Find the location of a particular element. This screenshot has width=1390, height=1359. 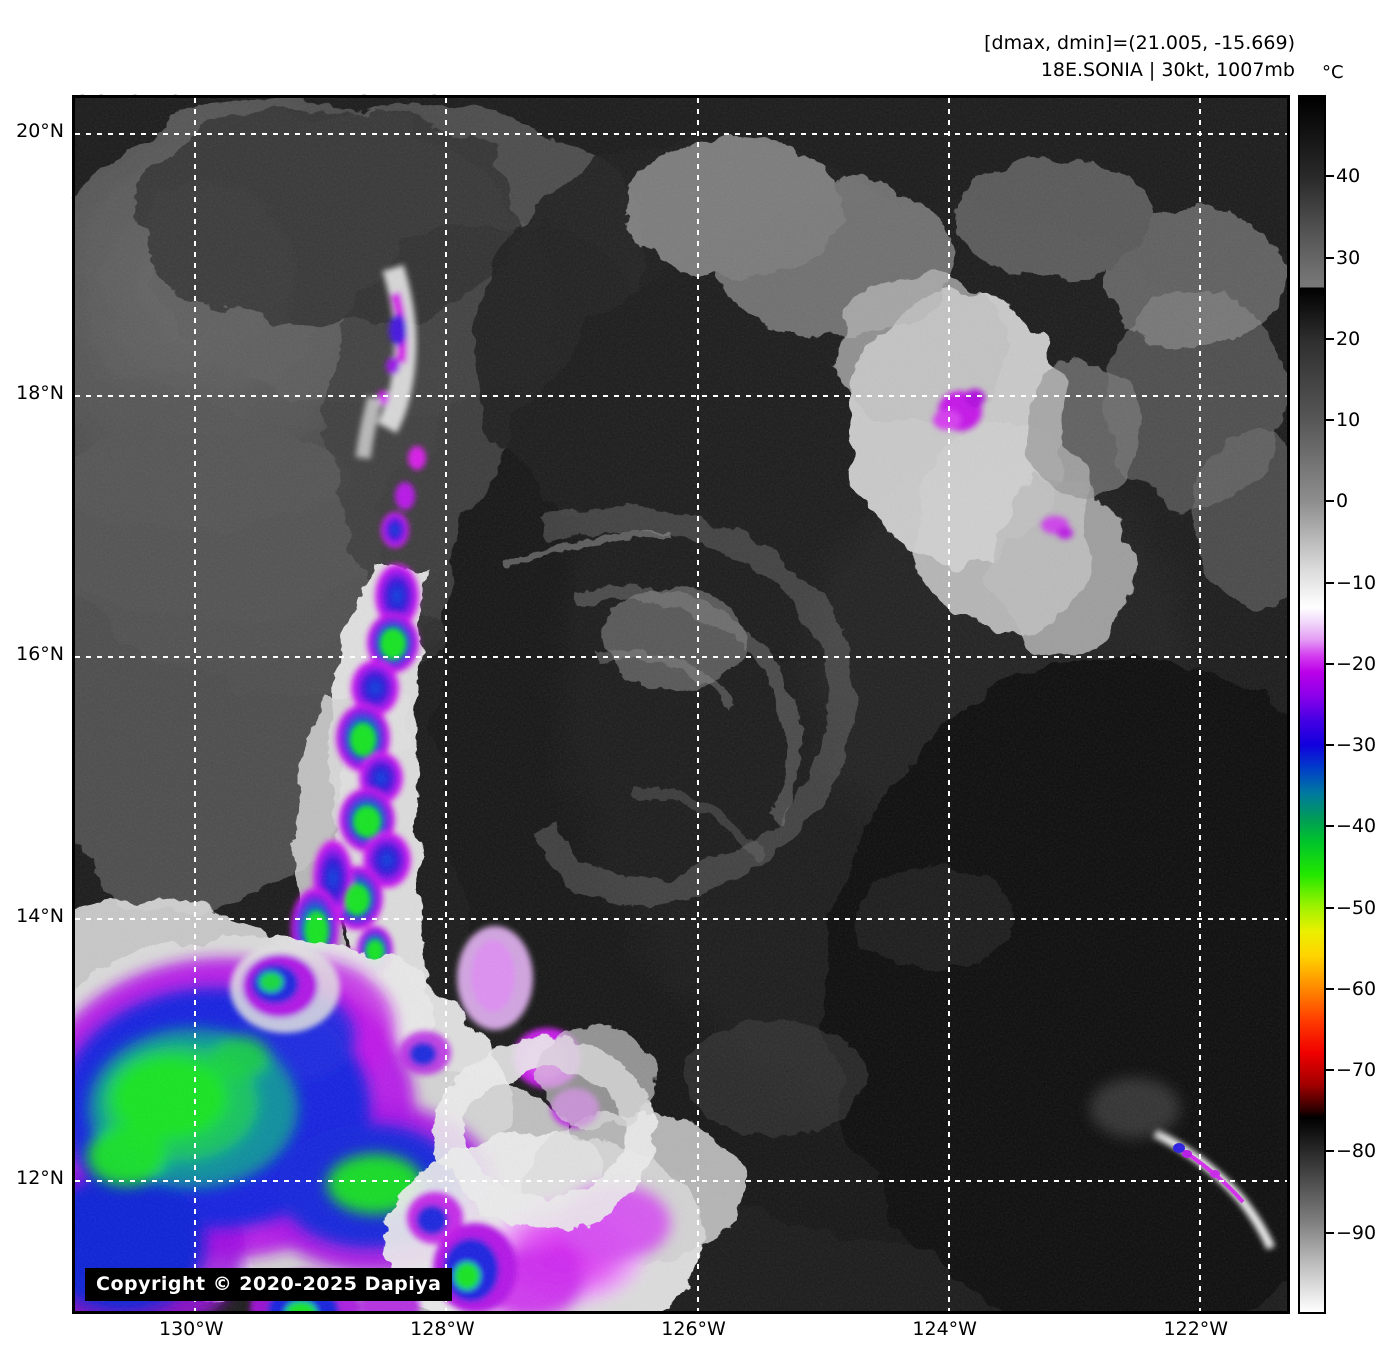

colorbar-tick-labels: 40 30 20 10 0 −10 −20 −30 −40 −50 −60 −70 −80 −90 is located at coordinates (1358, 704).